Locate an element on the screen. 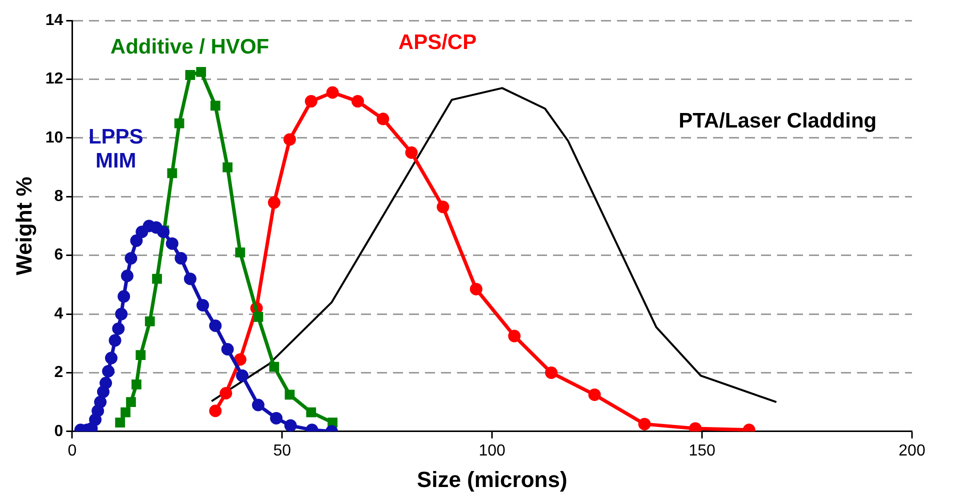 The height and width of the screenshot is (500, 960). x-tick-label: 50 is located at coordinates (282, 451).